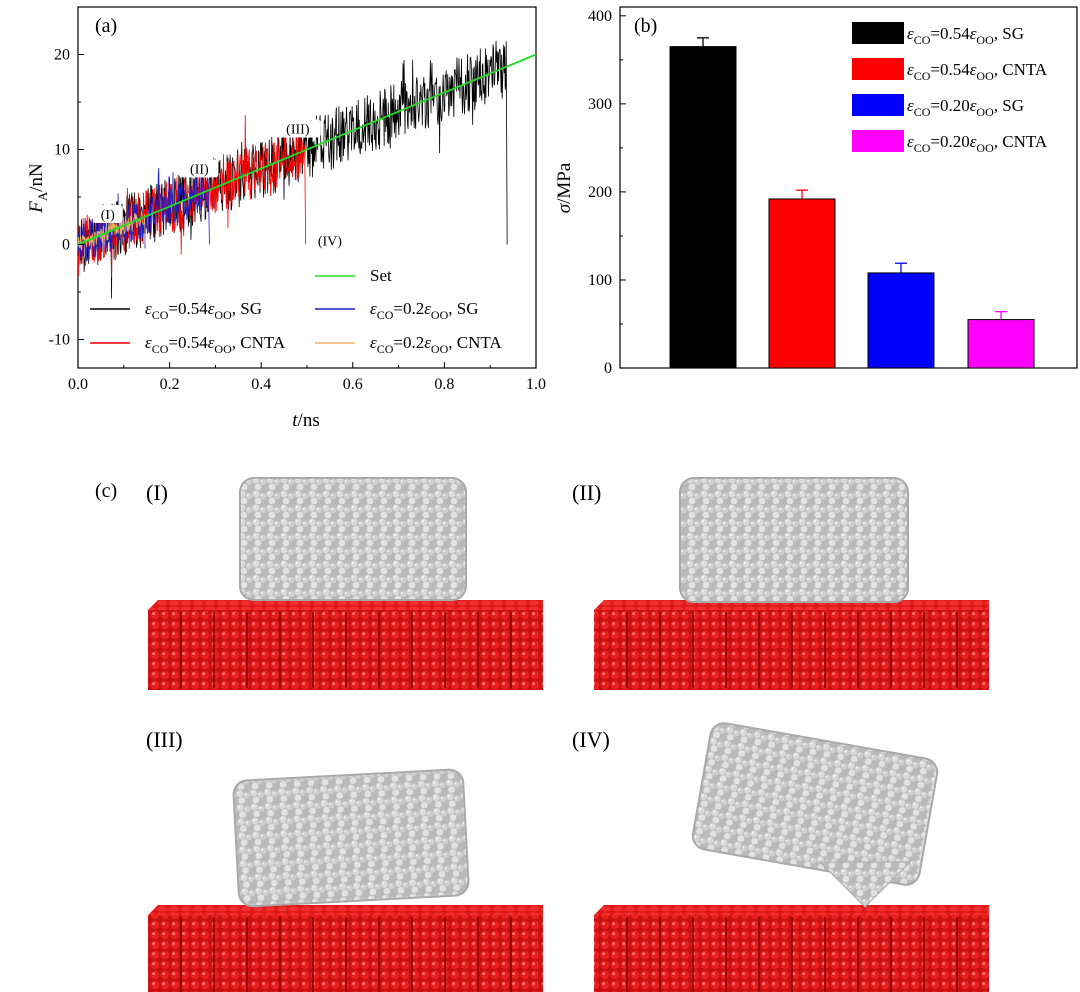 The width and height of the screenshot is (1080, 992). I want to click on legend-label: εCO=0.2εOO, CNTA, so click(436, 344).